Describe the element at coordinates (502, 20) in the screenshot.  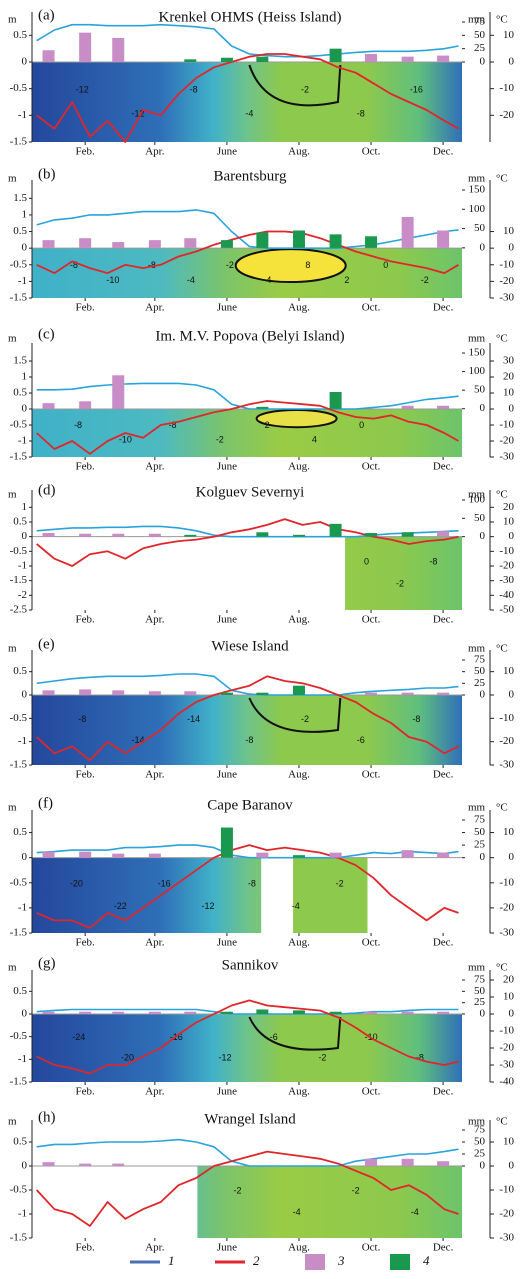
I see `y3-axis-label: °C` at that location.